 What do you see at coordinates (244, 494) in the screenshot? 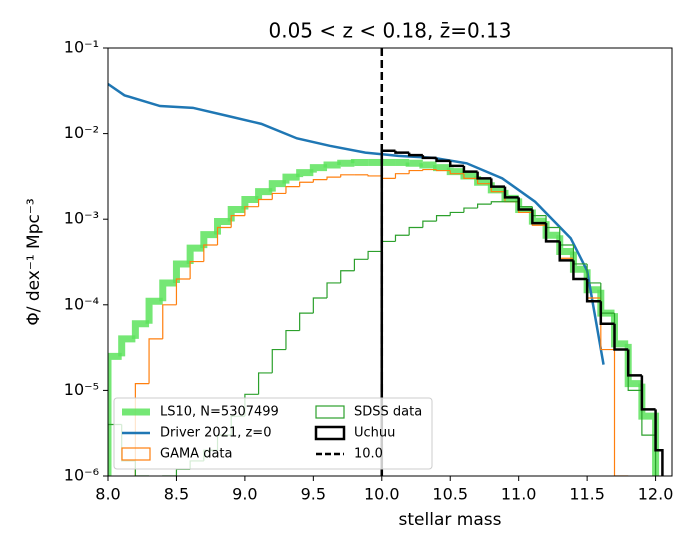
I see `x-tick-label: 9.0` at bounding box center [244, 494].